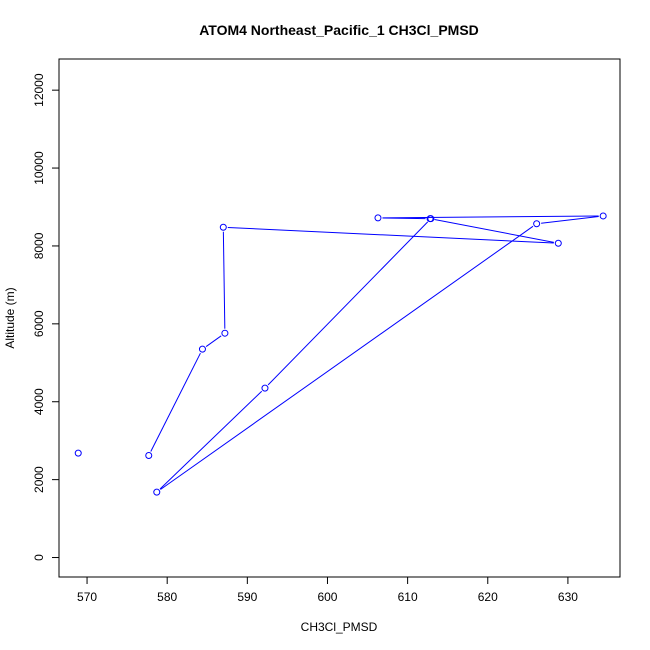 Image resolution: width=650 pixels, height=650 pixels. I want to click on x-tick-label: 610, so click(408, 597).